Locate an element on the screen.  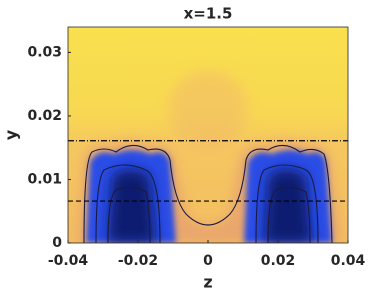
y-tick-label: 0.02 is located at coordinates (44, 116).